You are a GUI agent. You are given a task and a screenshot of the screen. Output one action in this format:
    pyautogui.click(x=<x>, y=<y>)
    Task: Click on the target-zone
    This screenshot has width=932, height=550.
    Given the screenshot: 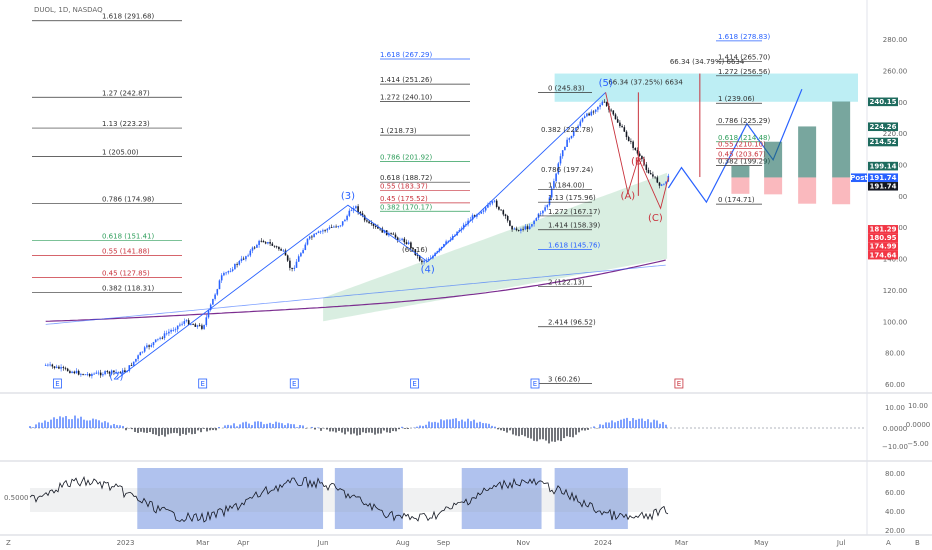 What is the action you would take?
    pyautogui.click(x=706, y=87)
    